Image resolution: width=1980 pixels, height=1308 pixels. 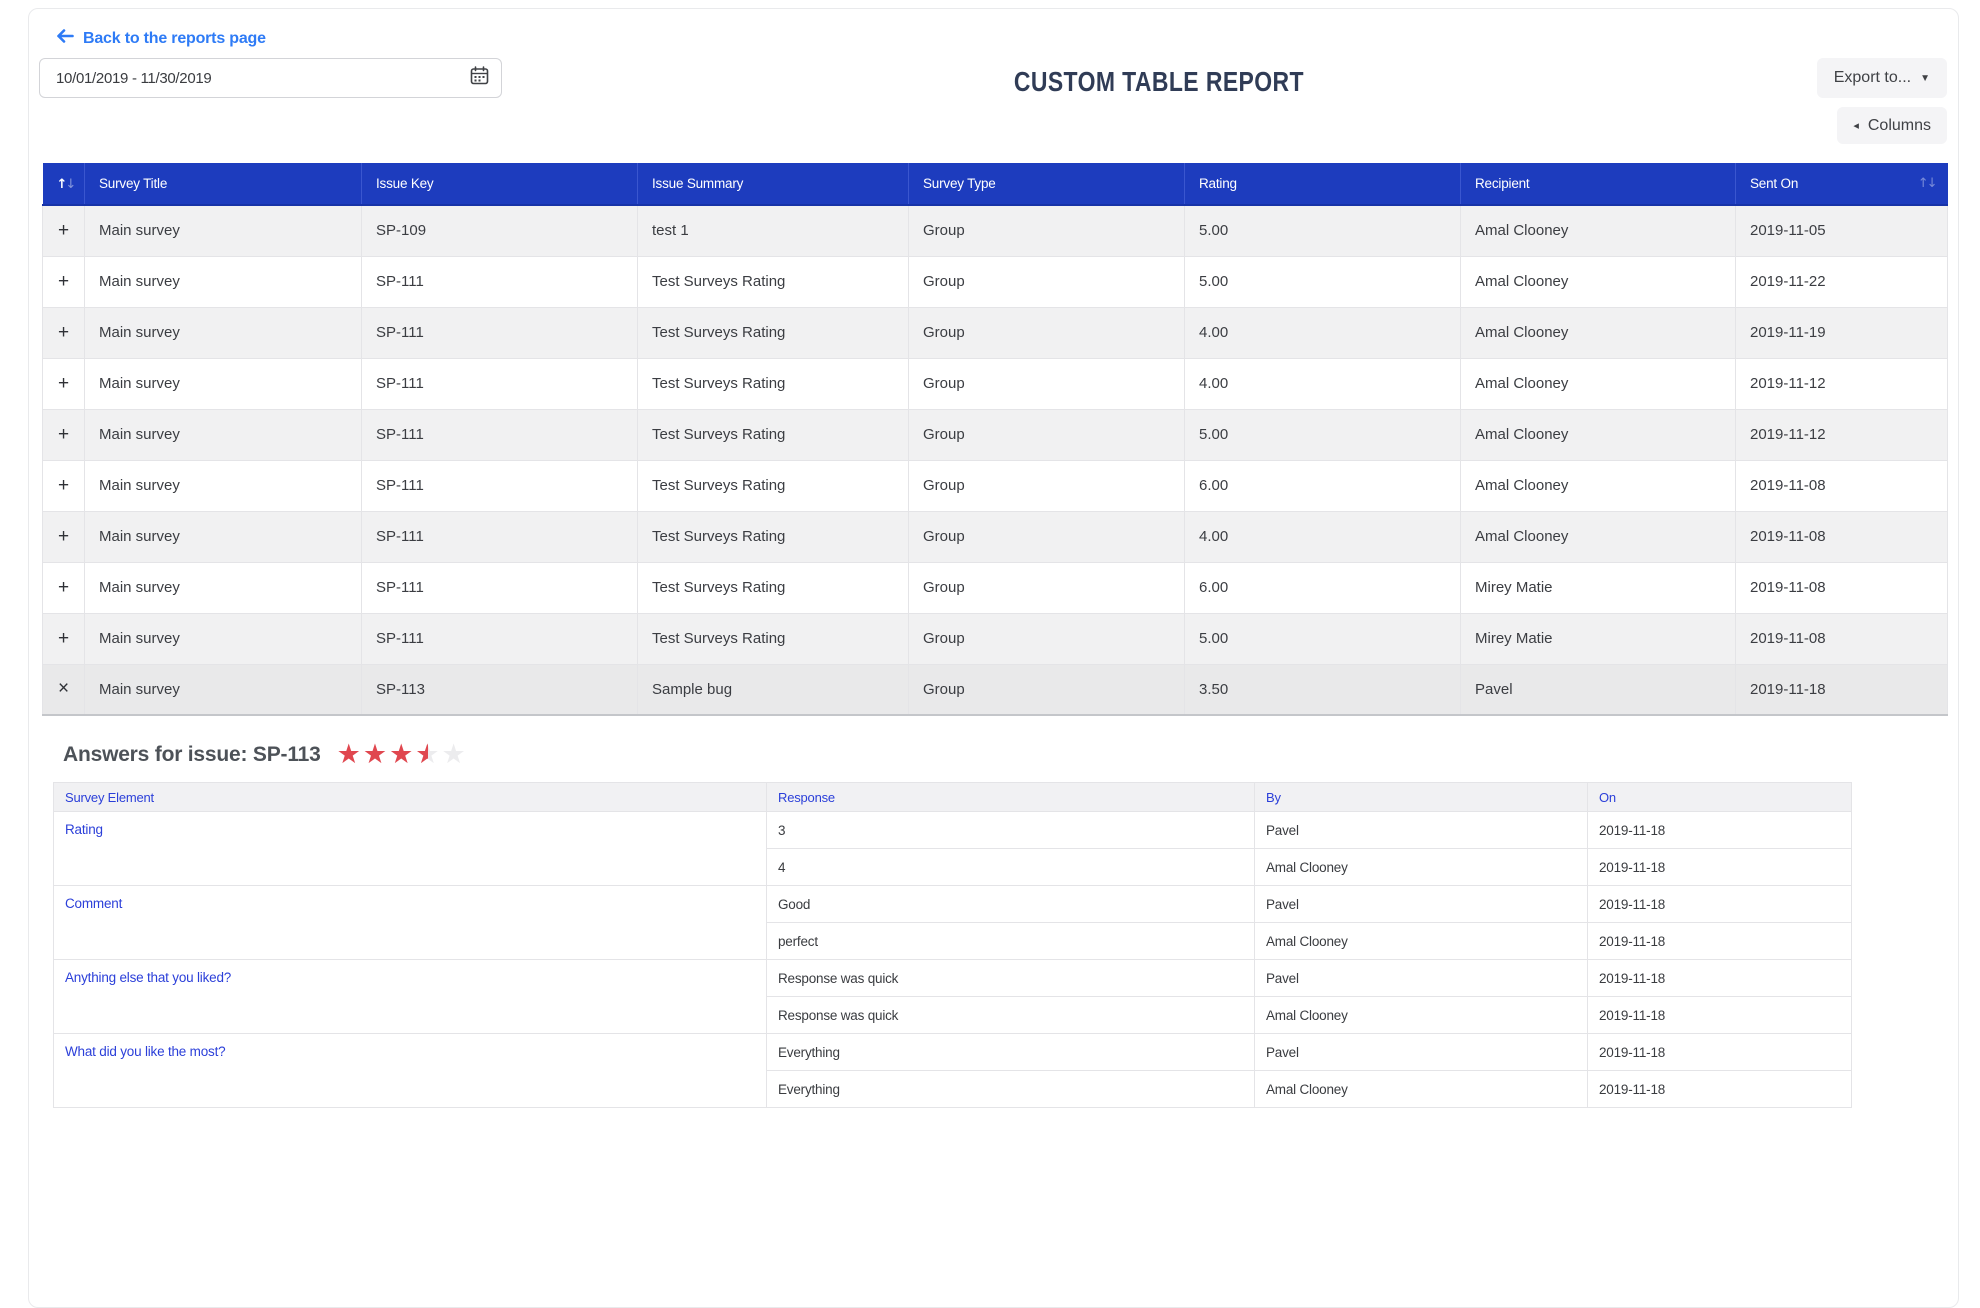 What do you see at coordinates (988, 125) in the screenshot?
I see `columns-row: ◂ Columns` at bounding box center [988, 125].